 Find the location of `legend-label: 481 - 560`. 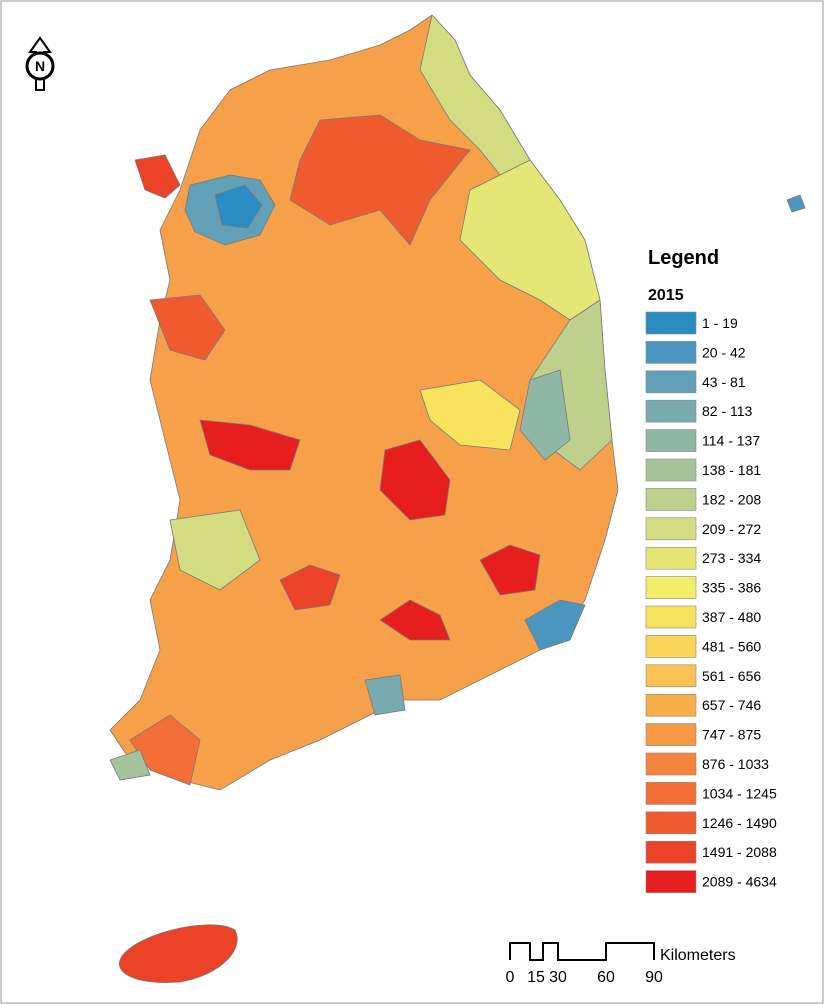

legend-label: 481 - 560 is located at coordinates (731, 646).